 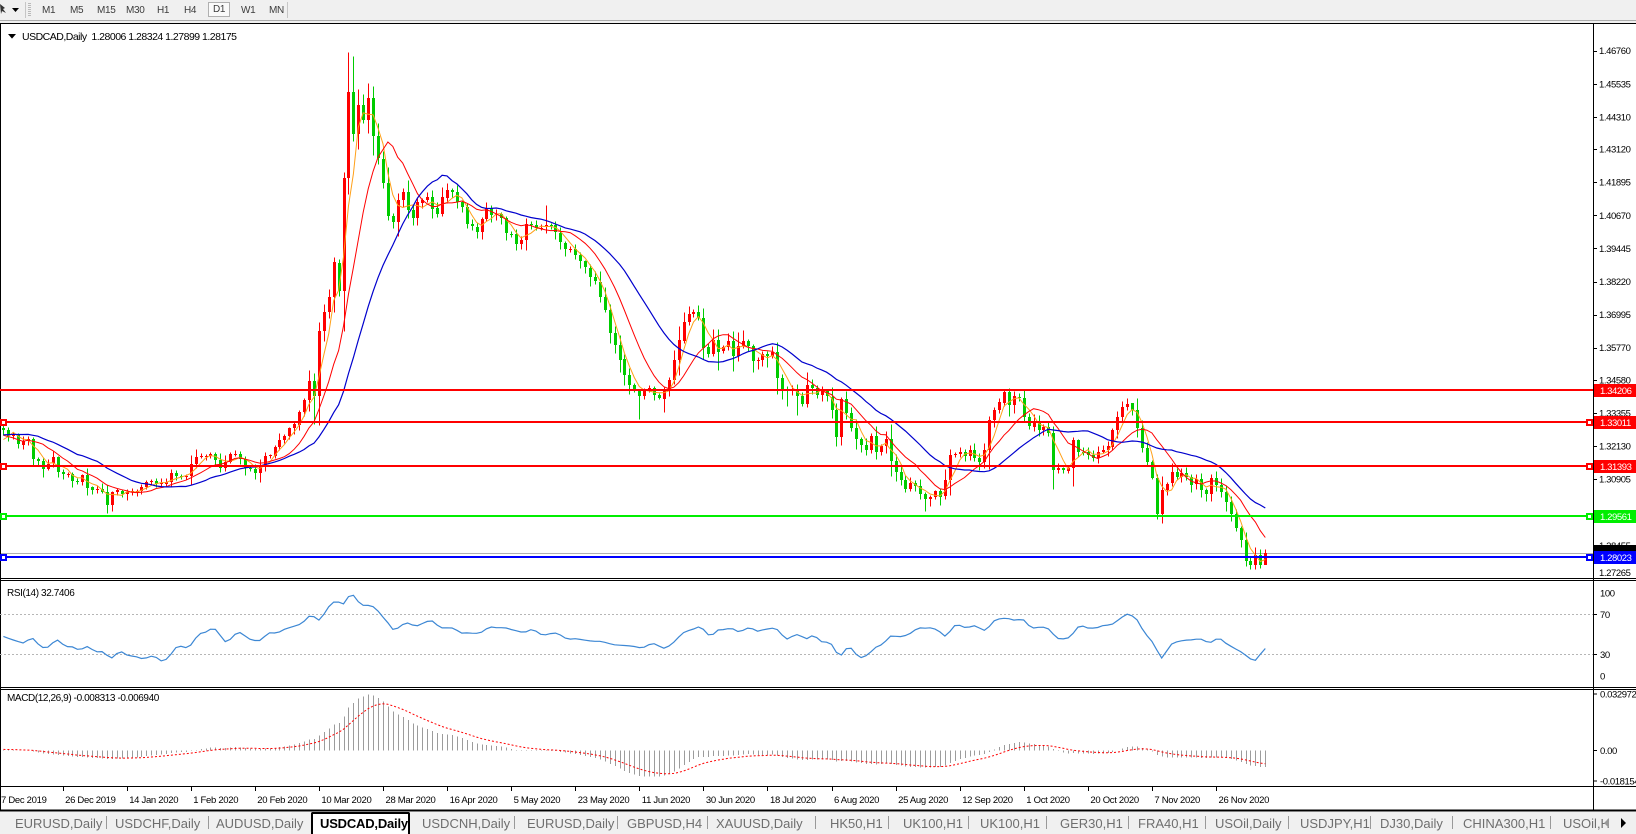 What do you see at coordinates (1615, 183) in the screenshot?
I see `svg-text: 1.41895` at bounding box center [1615, 183].